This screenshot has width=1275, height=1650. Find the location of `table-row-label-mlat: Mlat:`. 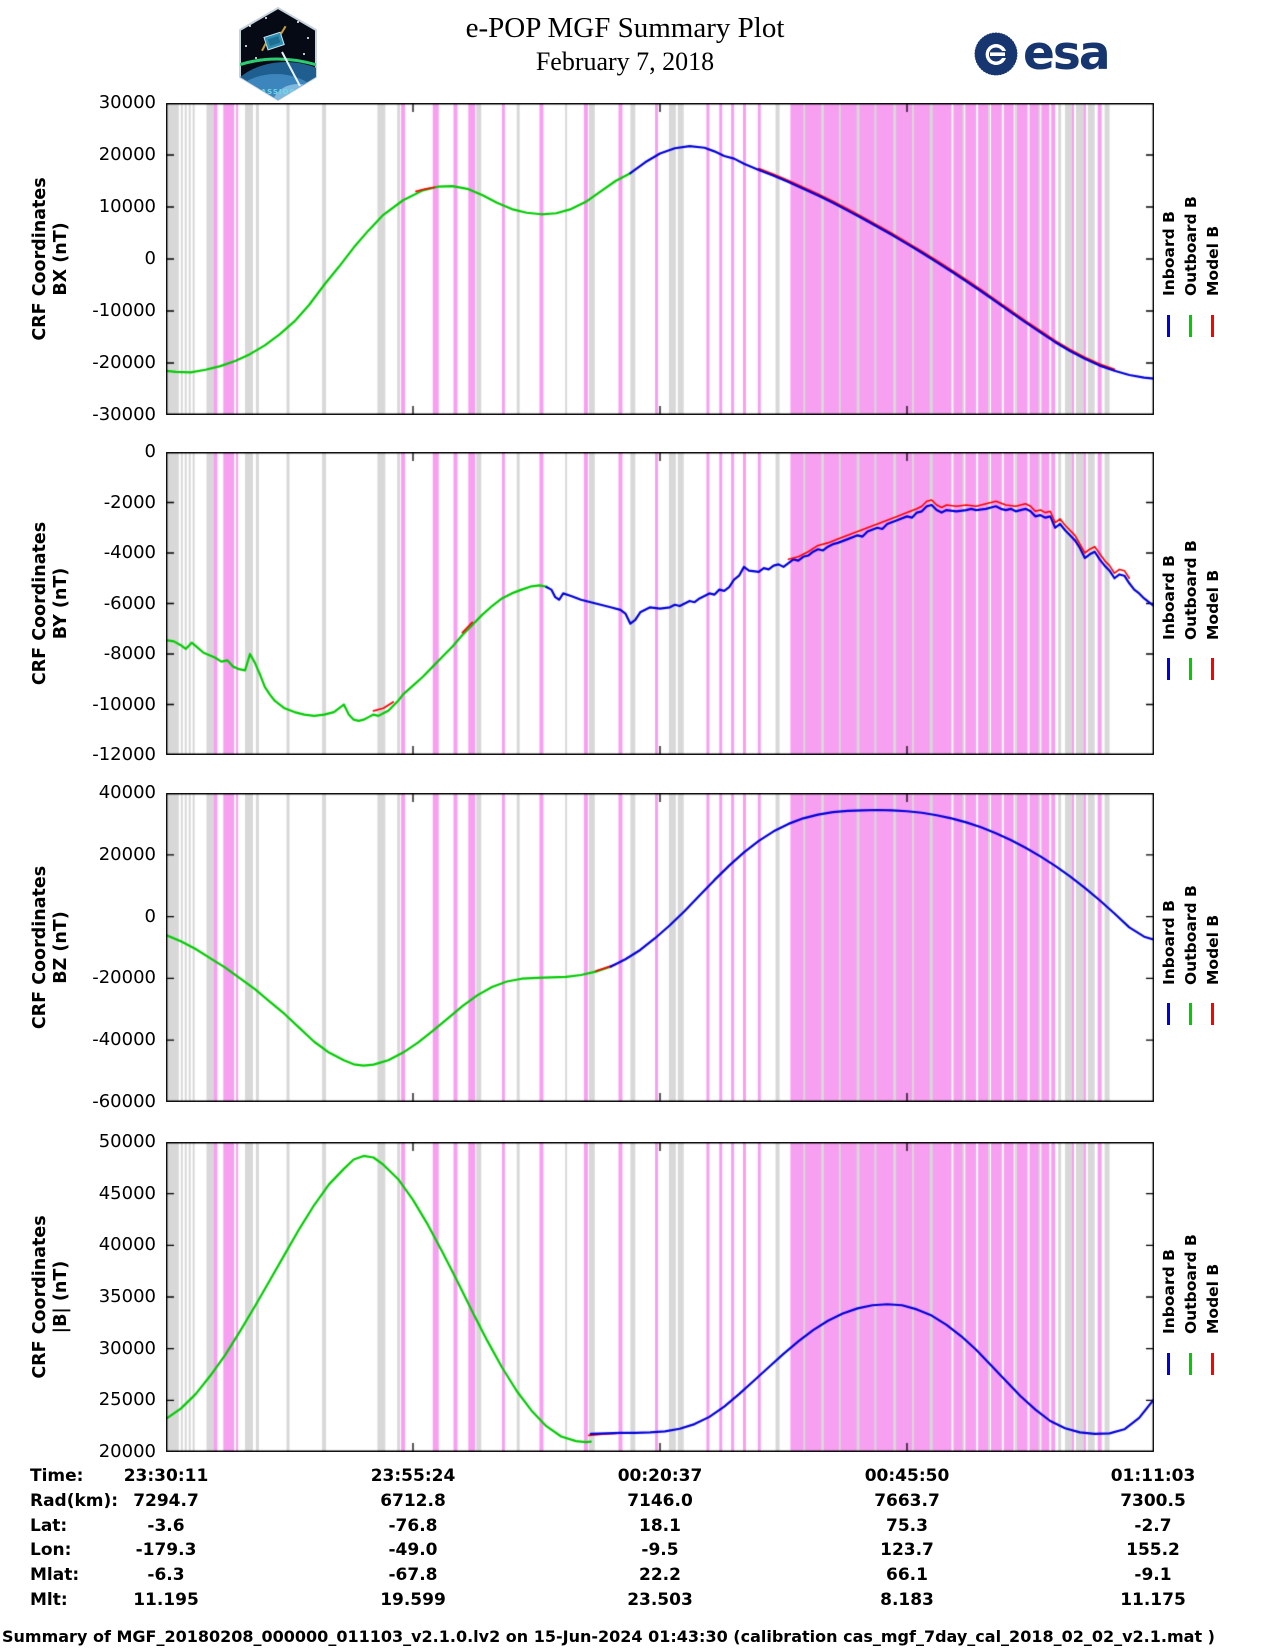

table-row-label-mlat: Mlat: is located at coordinates (55, 1575).